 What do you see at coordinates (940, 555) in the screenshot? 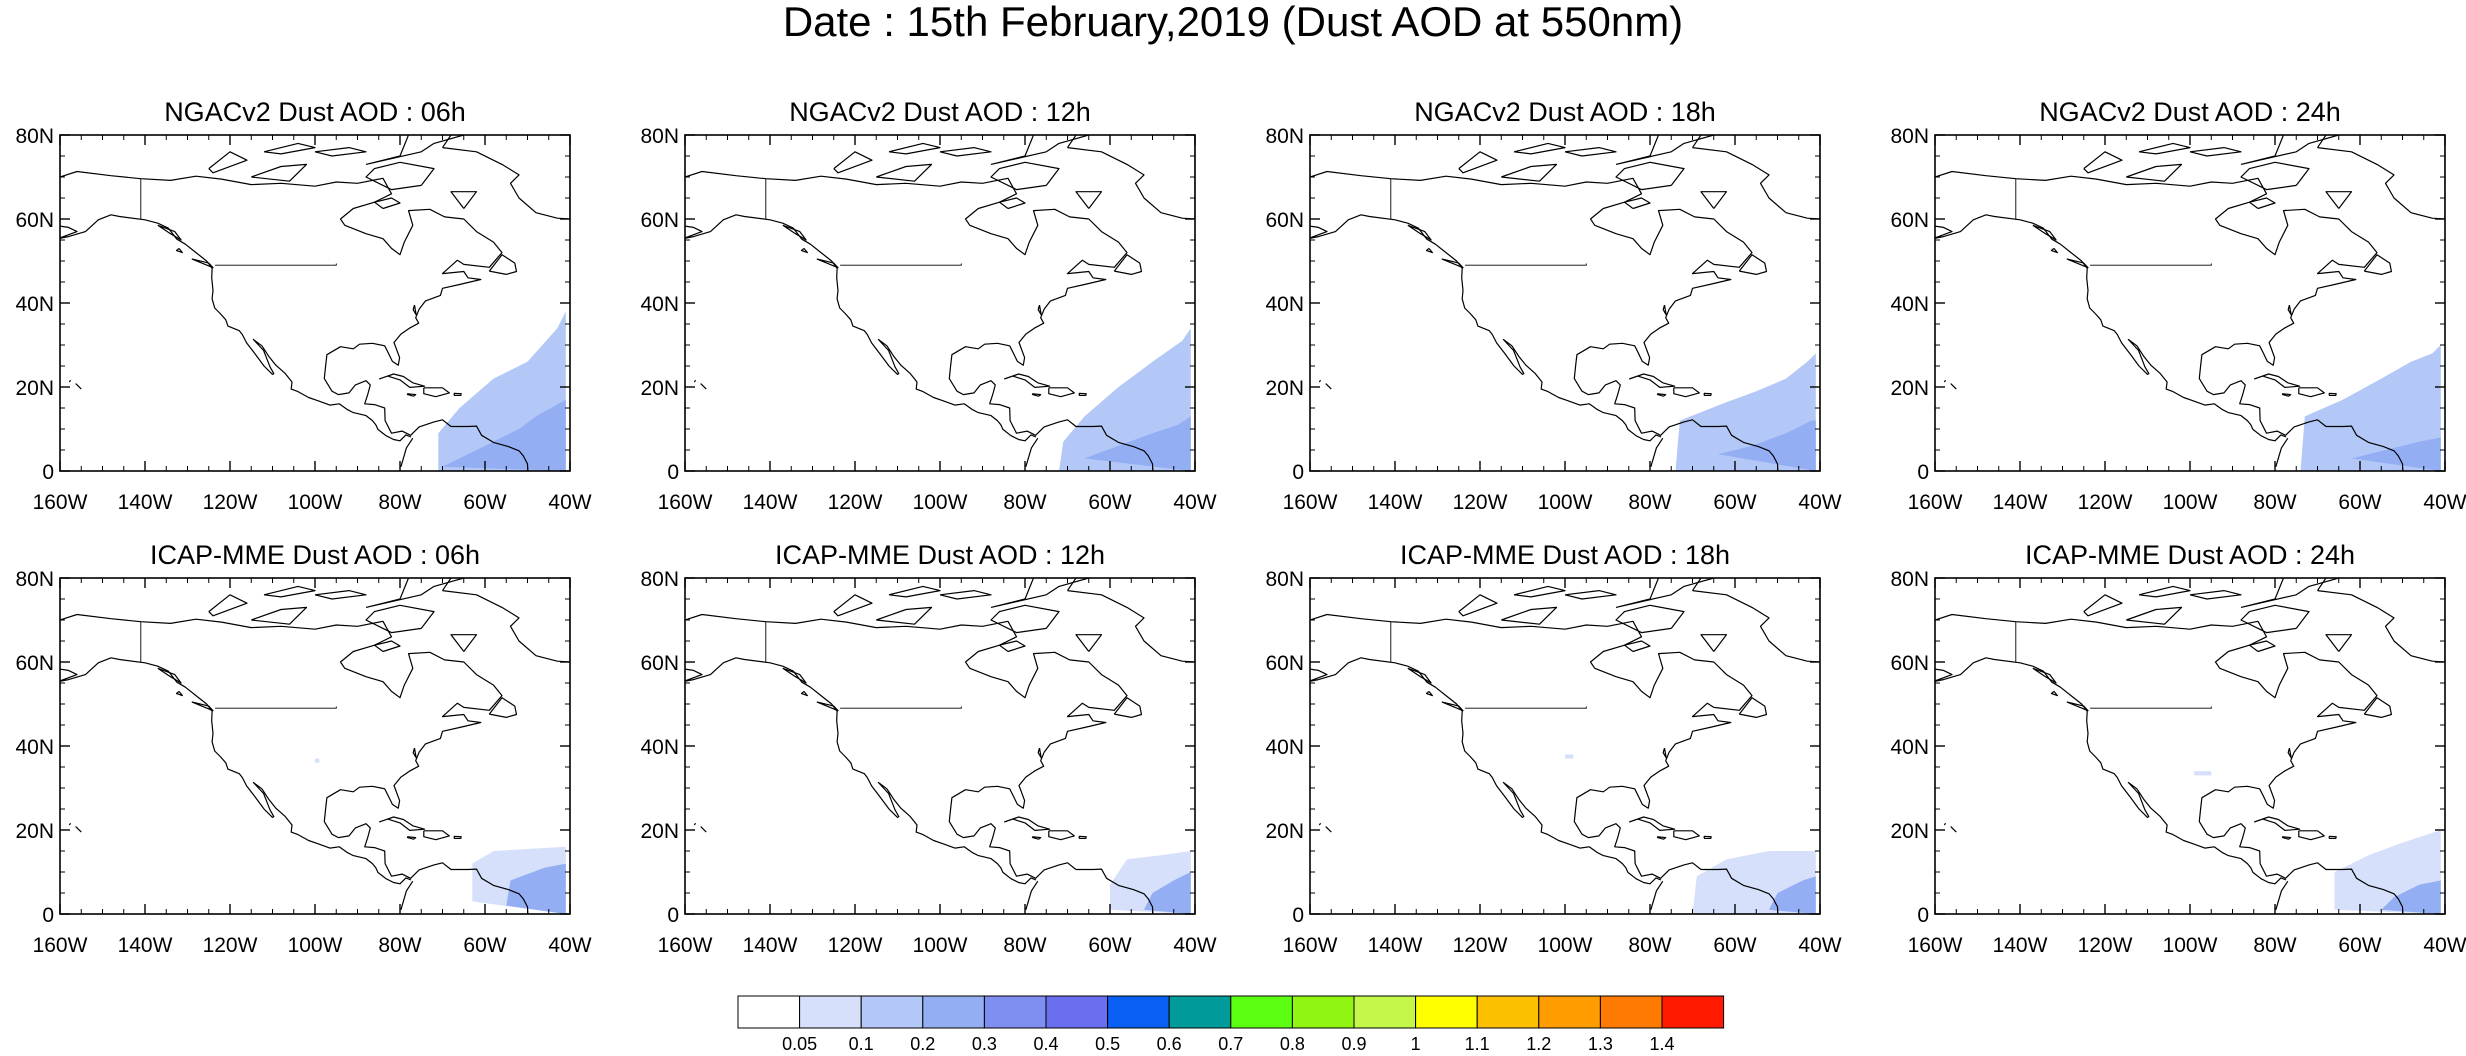
I see `panel-title: ICAP-MME Dust AOD : 12h` at bounding box center [940, 555].